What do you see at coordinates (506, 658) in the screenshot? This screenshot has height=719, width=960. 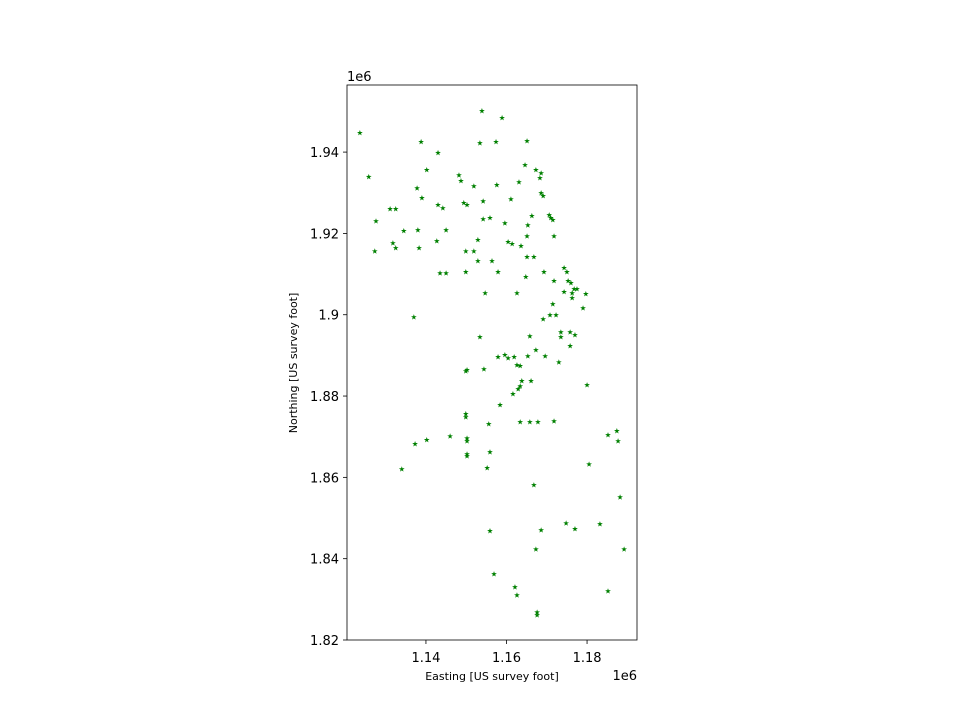 I see `x-tick-label: 1.16` at bounding box center [506, 658].